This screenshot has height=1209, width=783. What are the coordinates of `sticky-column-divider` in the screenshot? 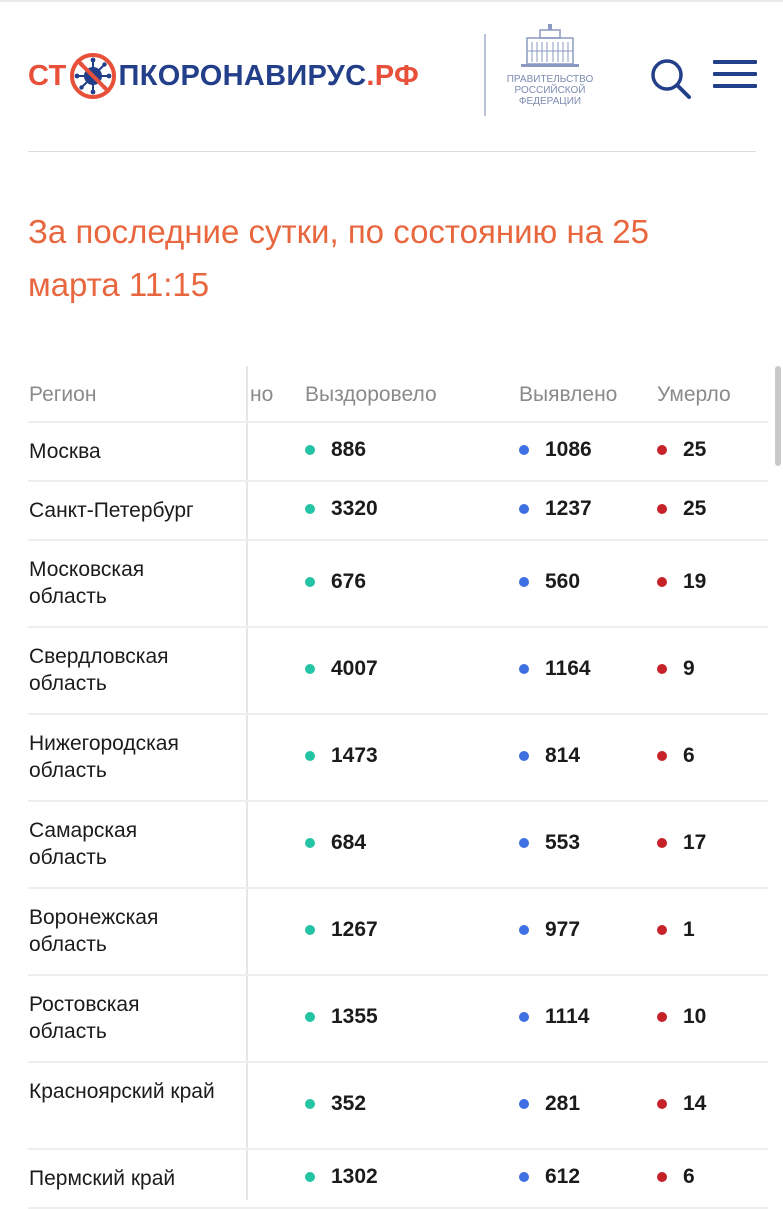 It's located at (247, 783).